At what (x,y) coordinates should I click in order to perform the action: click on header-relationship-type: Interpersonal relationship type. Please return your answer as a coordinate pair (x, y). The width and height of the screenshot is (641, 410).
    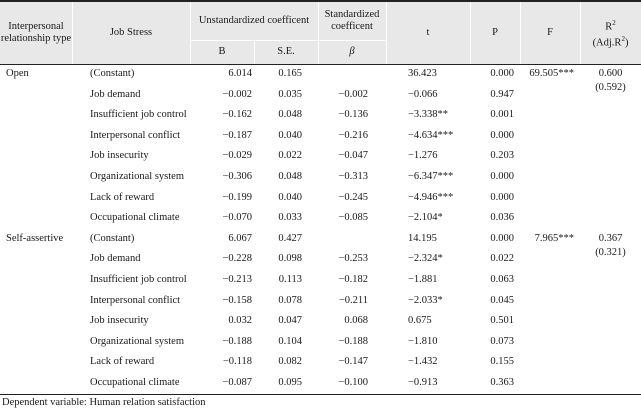
    Looking at the image, I should click on (36, 32).